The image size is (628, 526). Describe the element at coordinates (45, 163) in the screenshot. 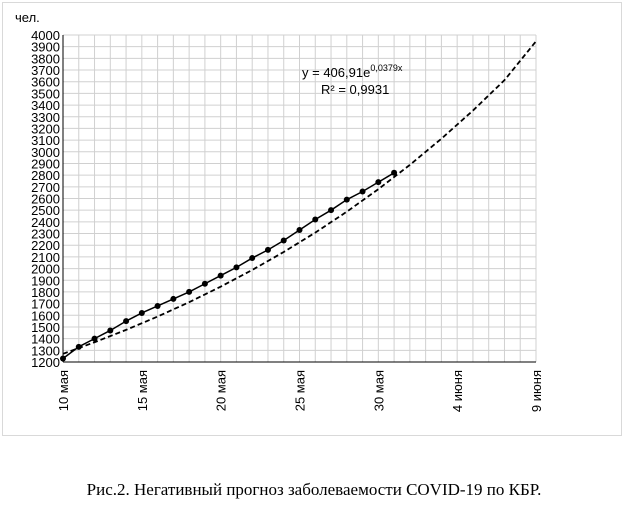

I see `y-tick-label: 2900` at that location.